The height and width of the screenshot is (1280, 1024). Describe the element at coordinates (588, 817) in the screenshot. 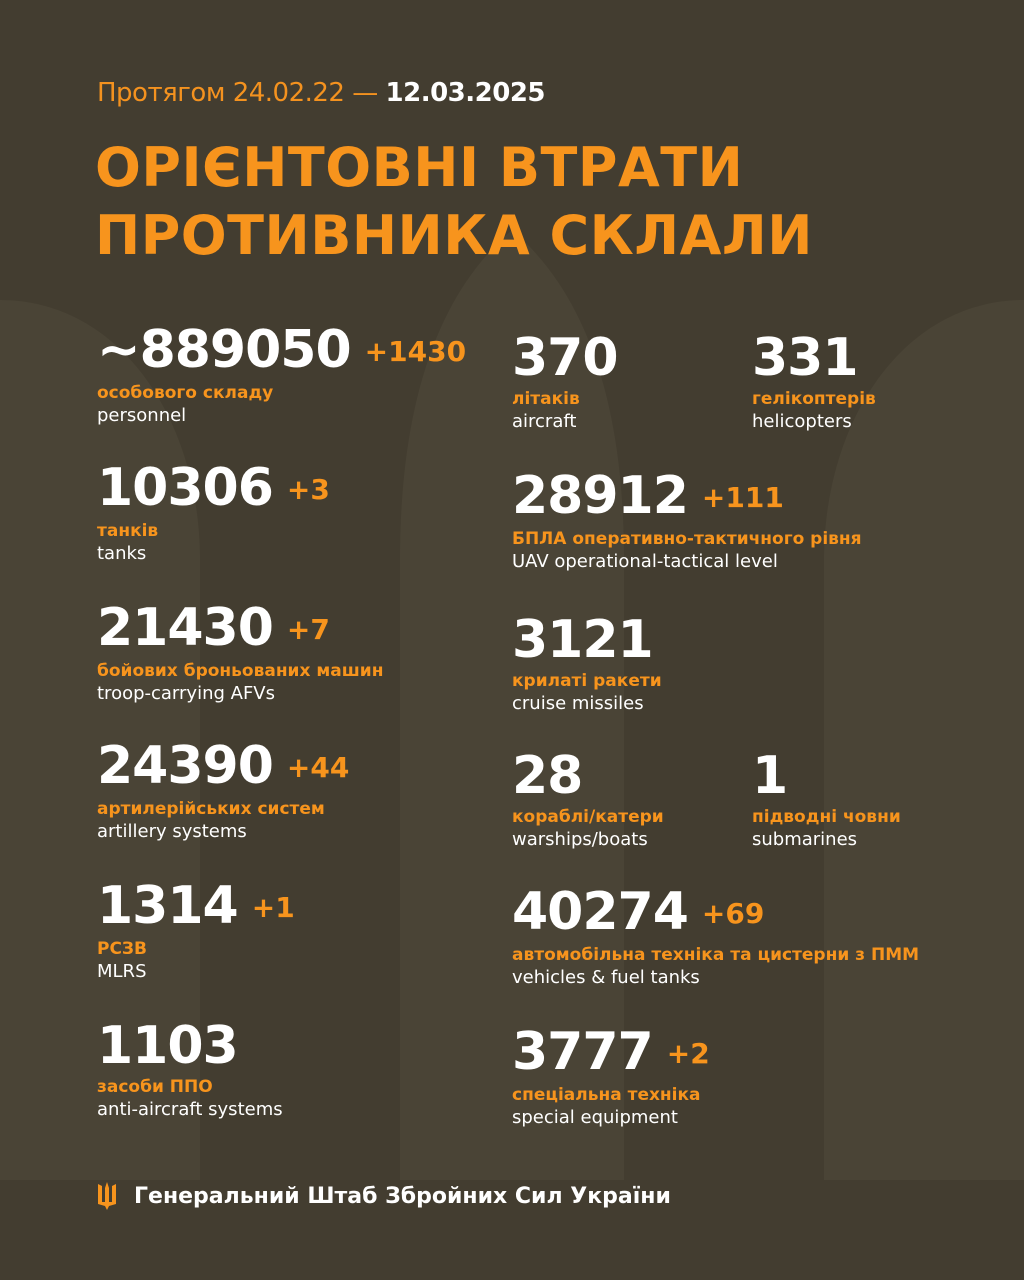

I see `stat-label-ua: кораблі/катери` at that location.